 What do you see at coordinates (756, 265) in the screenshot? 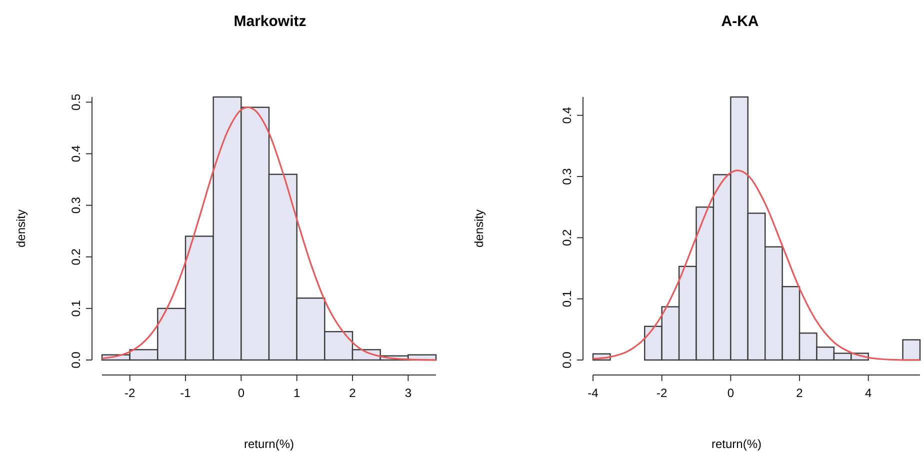
I see `line-series` at bounding box center [756, 265].